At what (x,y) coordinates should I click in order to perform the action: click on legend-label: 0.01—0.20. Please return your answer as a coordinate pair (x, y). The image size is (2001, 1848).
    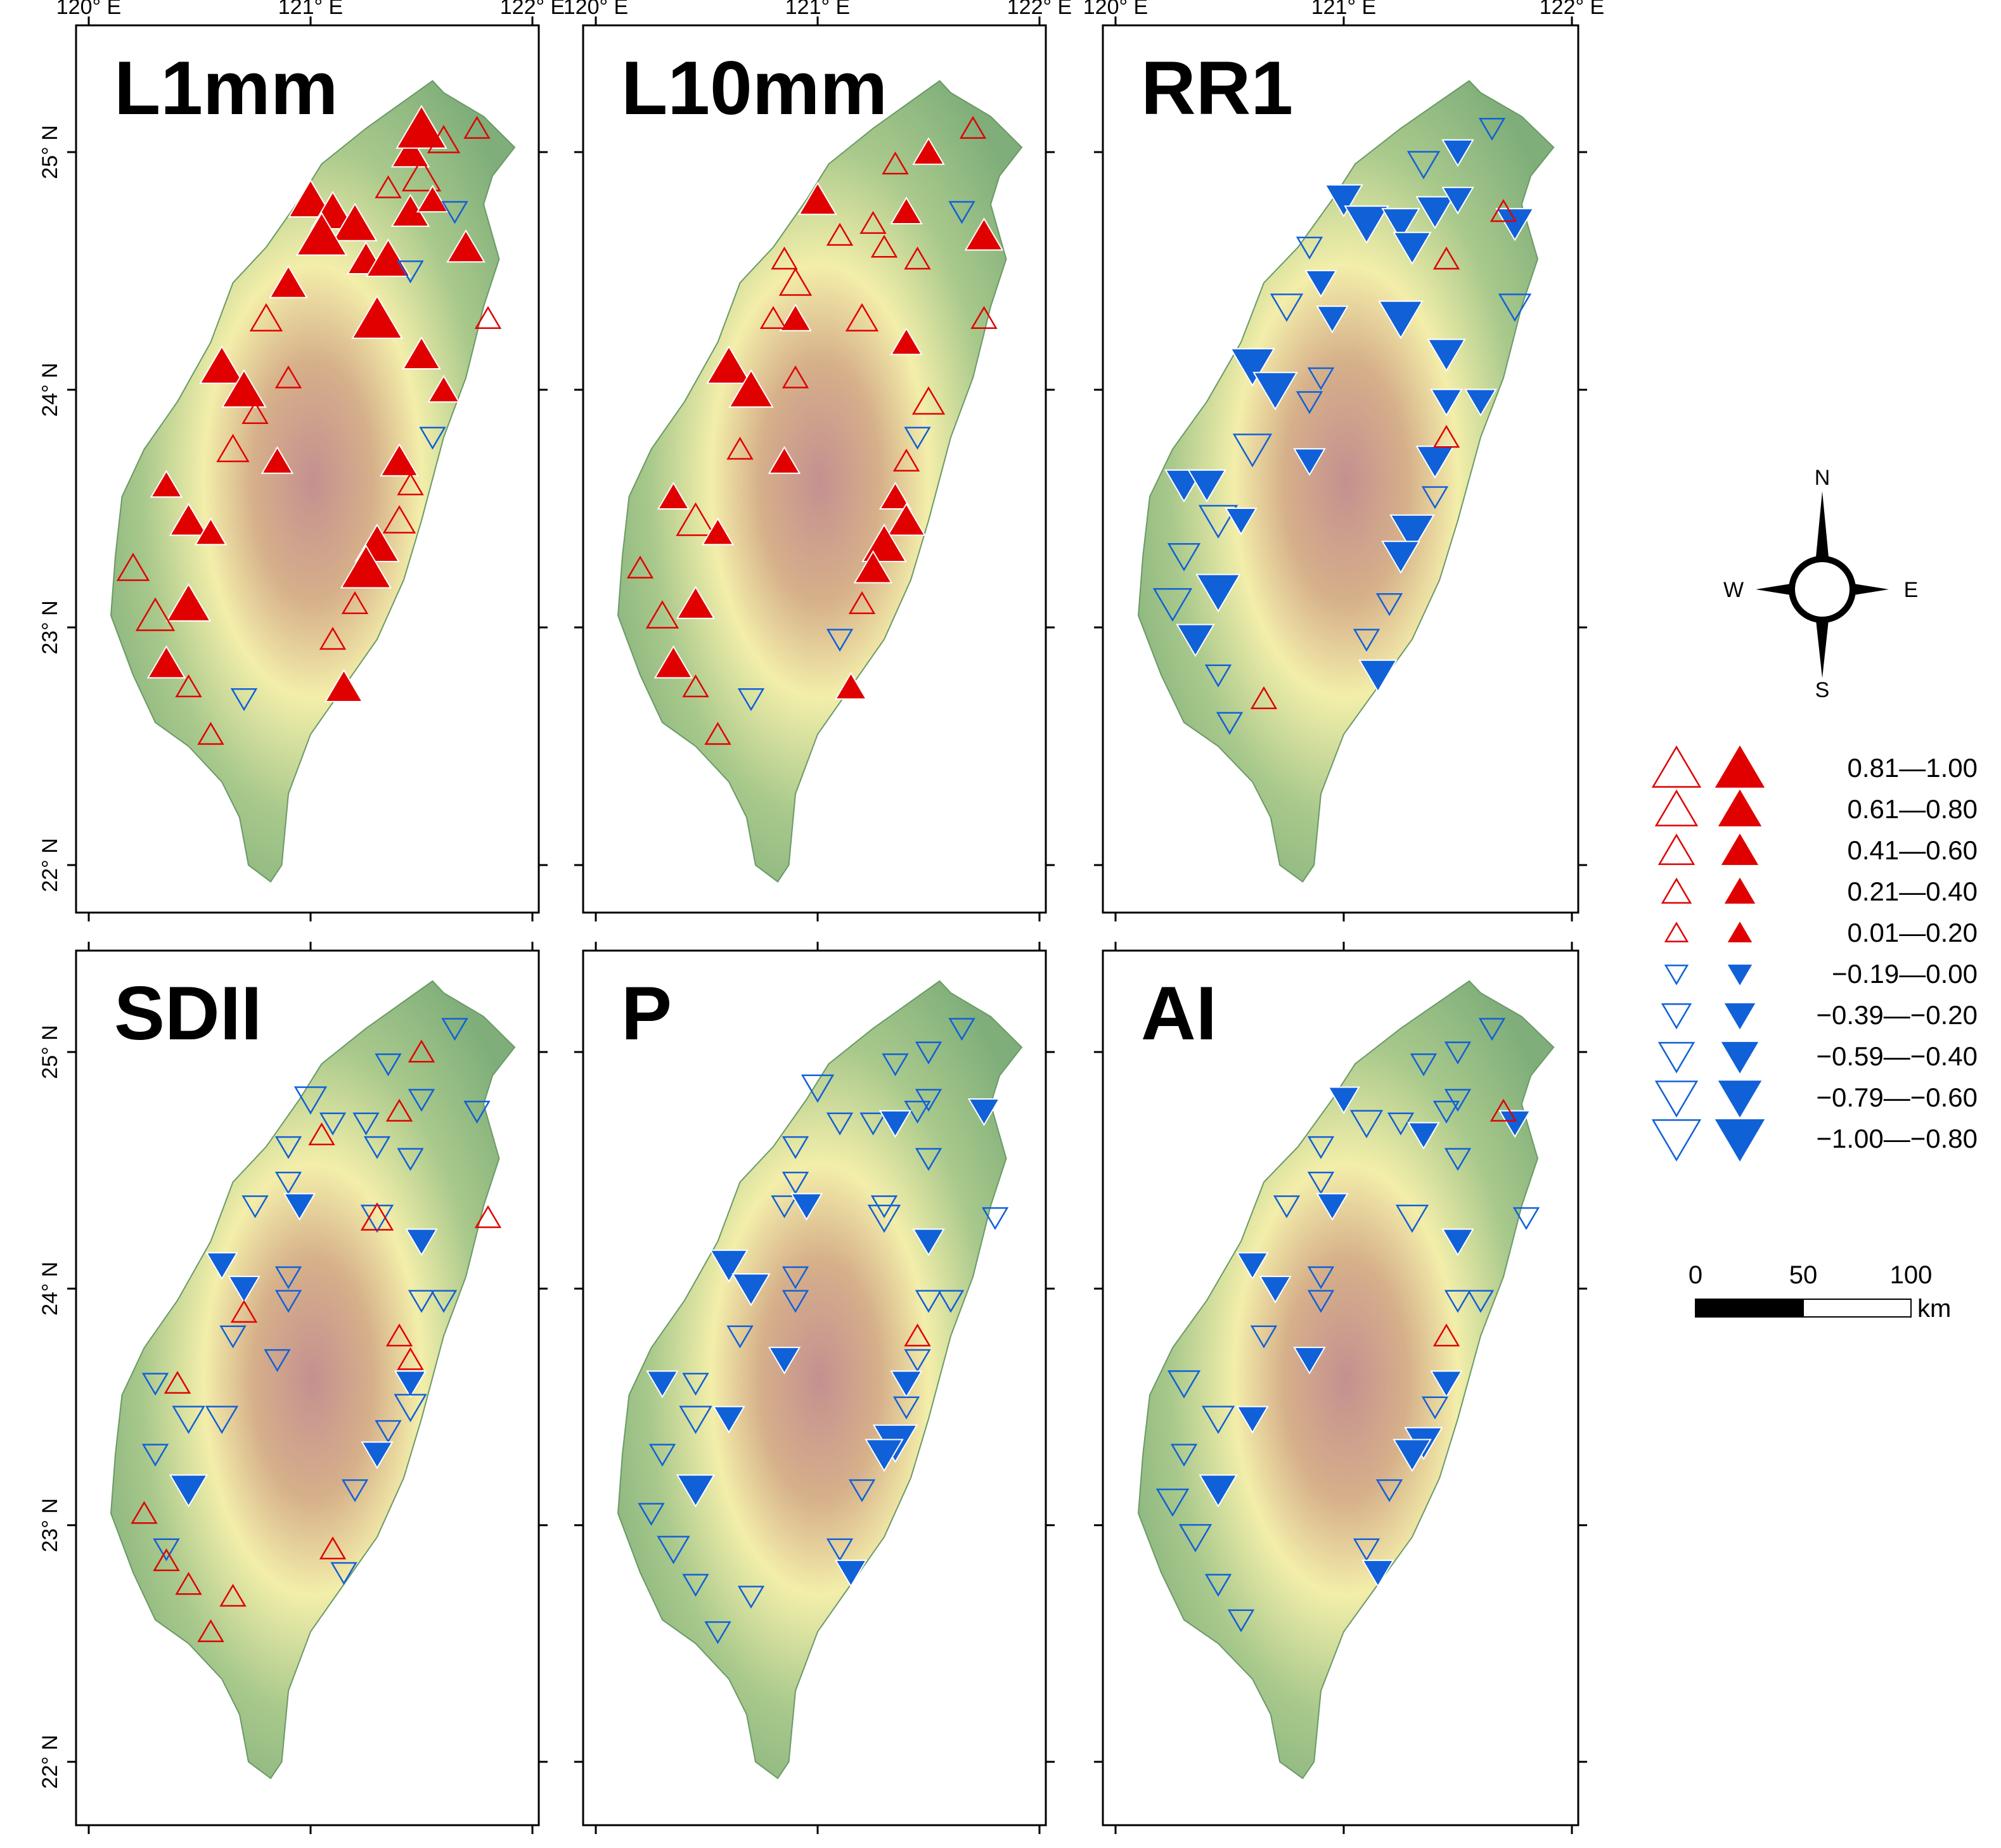
    Looking at the image, I should click on (1913, 932).